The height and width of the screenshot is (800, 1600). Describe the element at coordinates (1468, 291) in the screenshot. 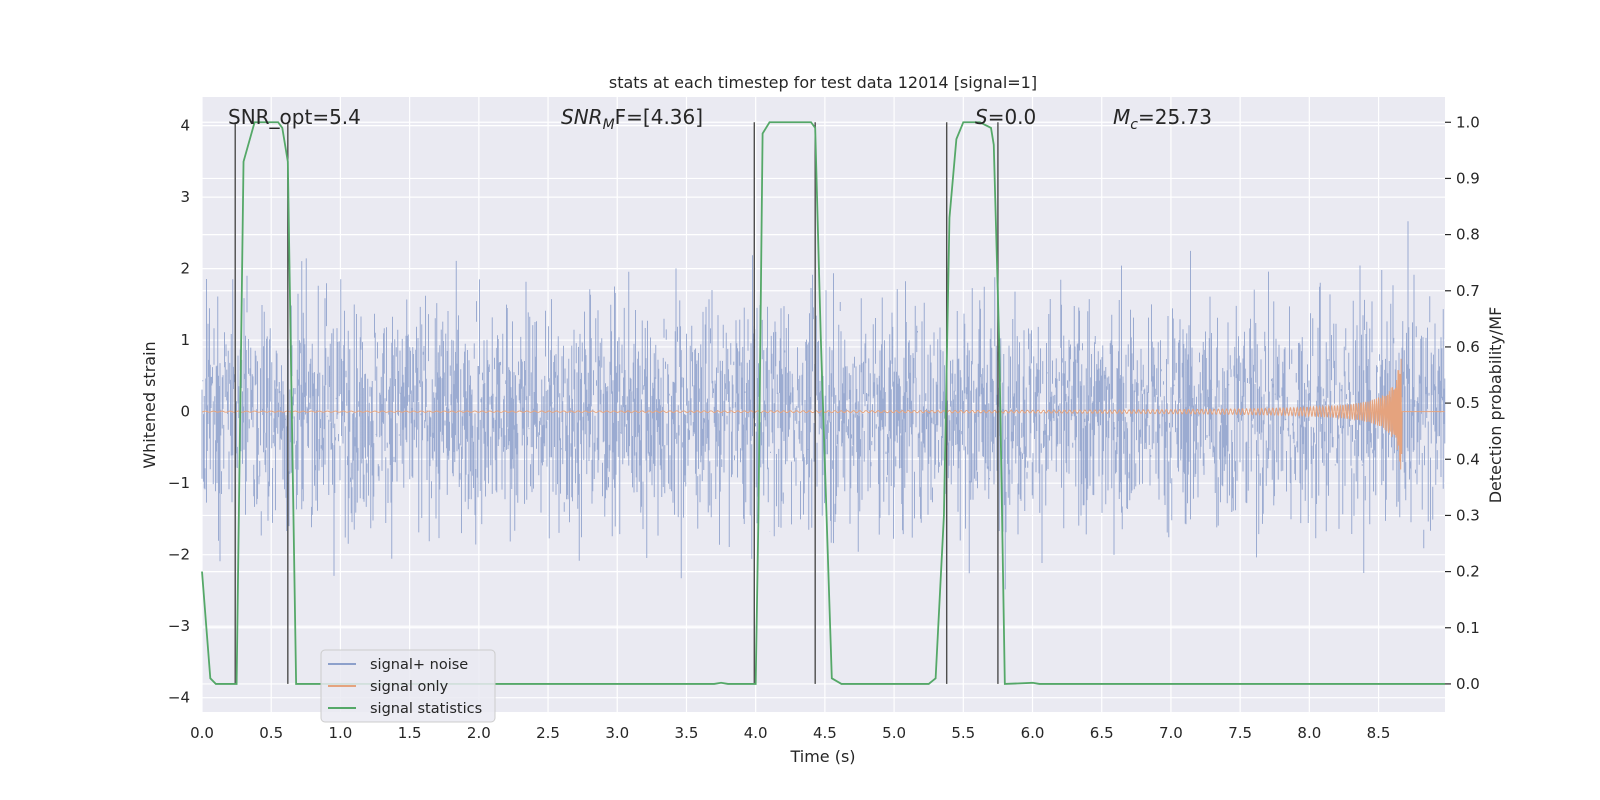

I see `y-right-tick-label: 0.7` at that location.